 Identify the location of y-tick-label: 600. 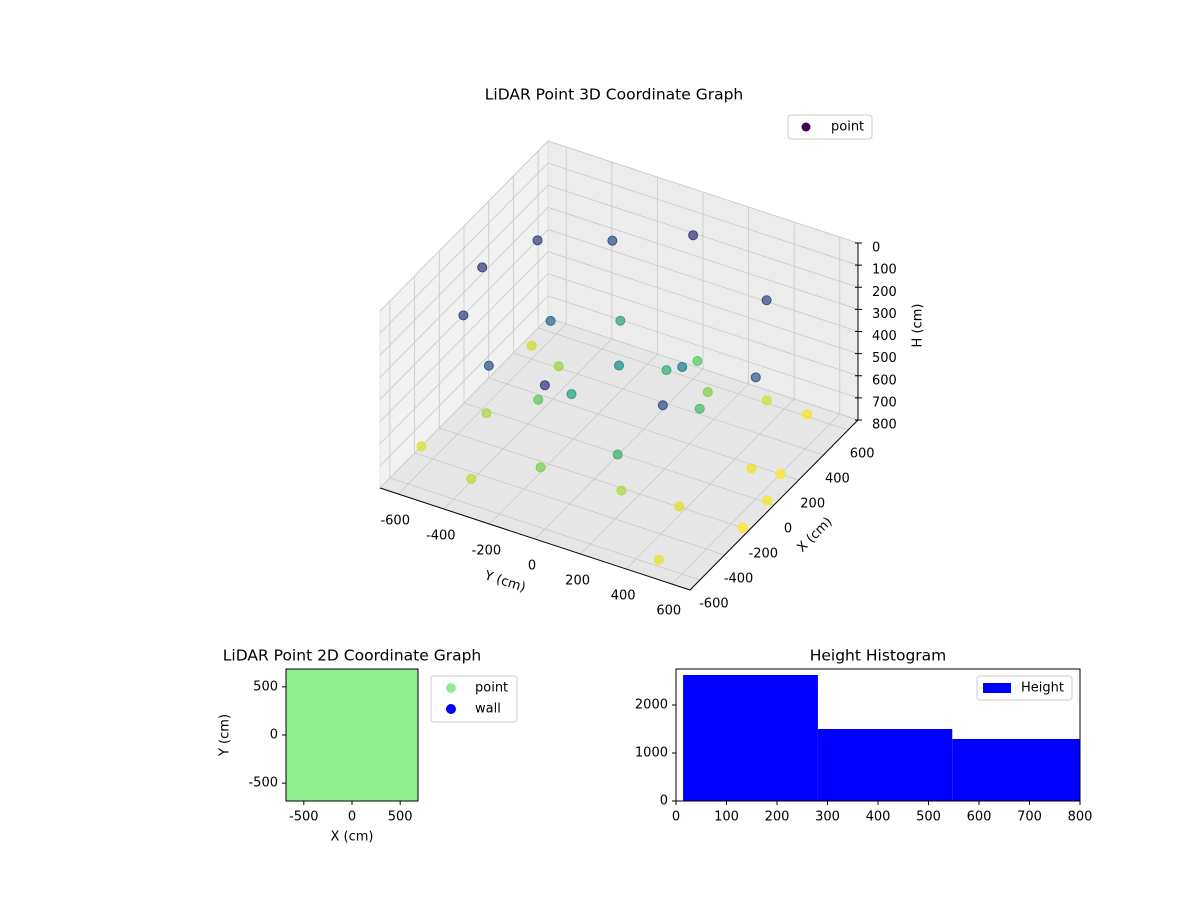
(668, 611).